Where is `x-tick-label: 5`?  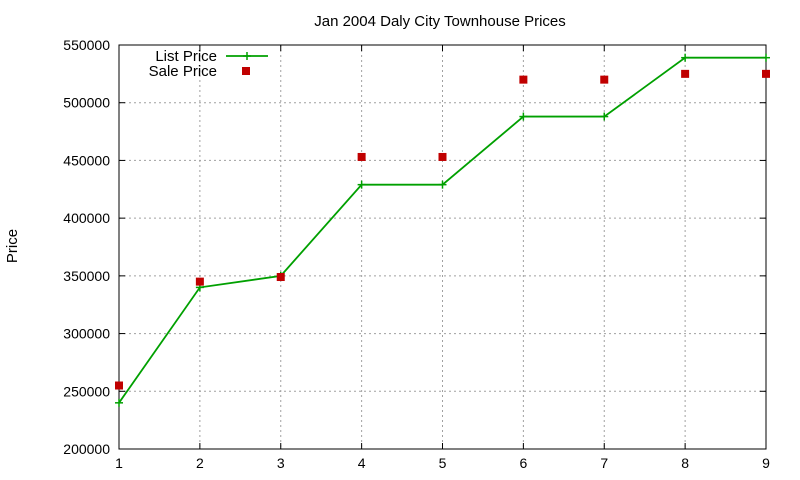 x-tick-label: 5 is located at coordinates (443, 463).